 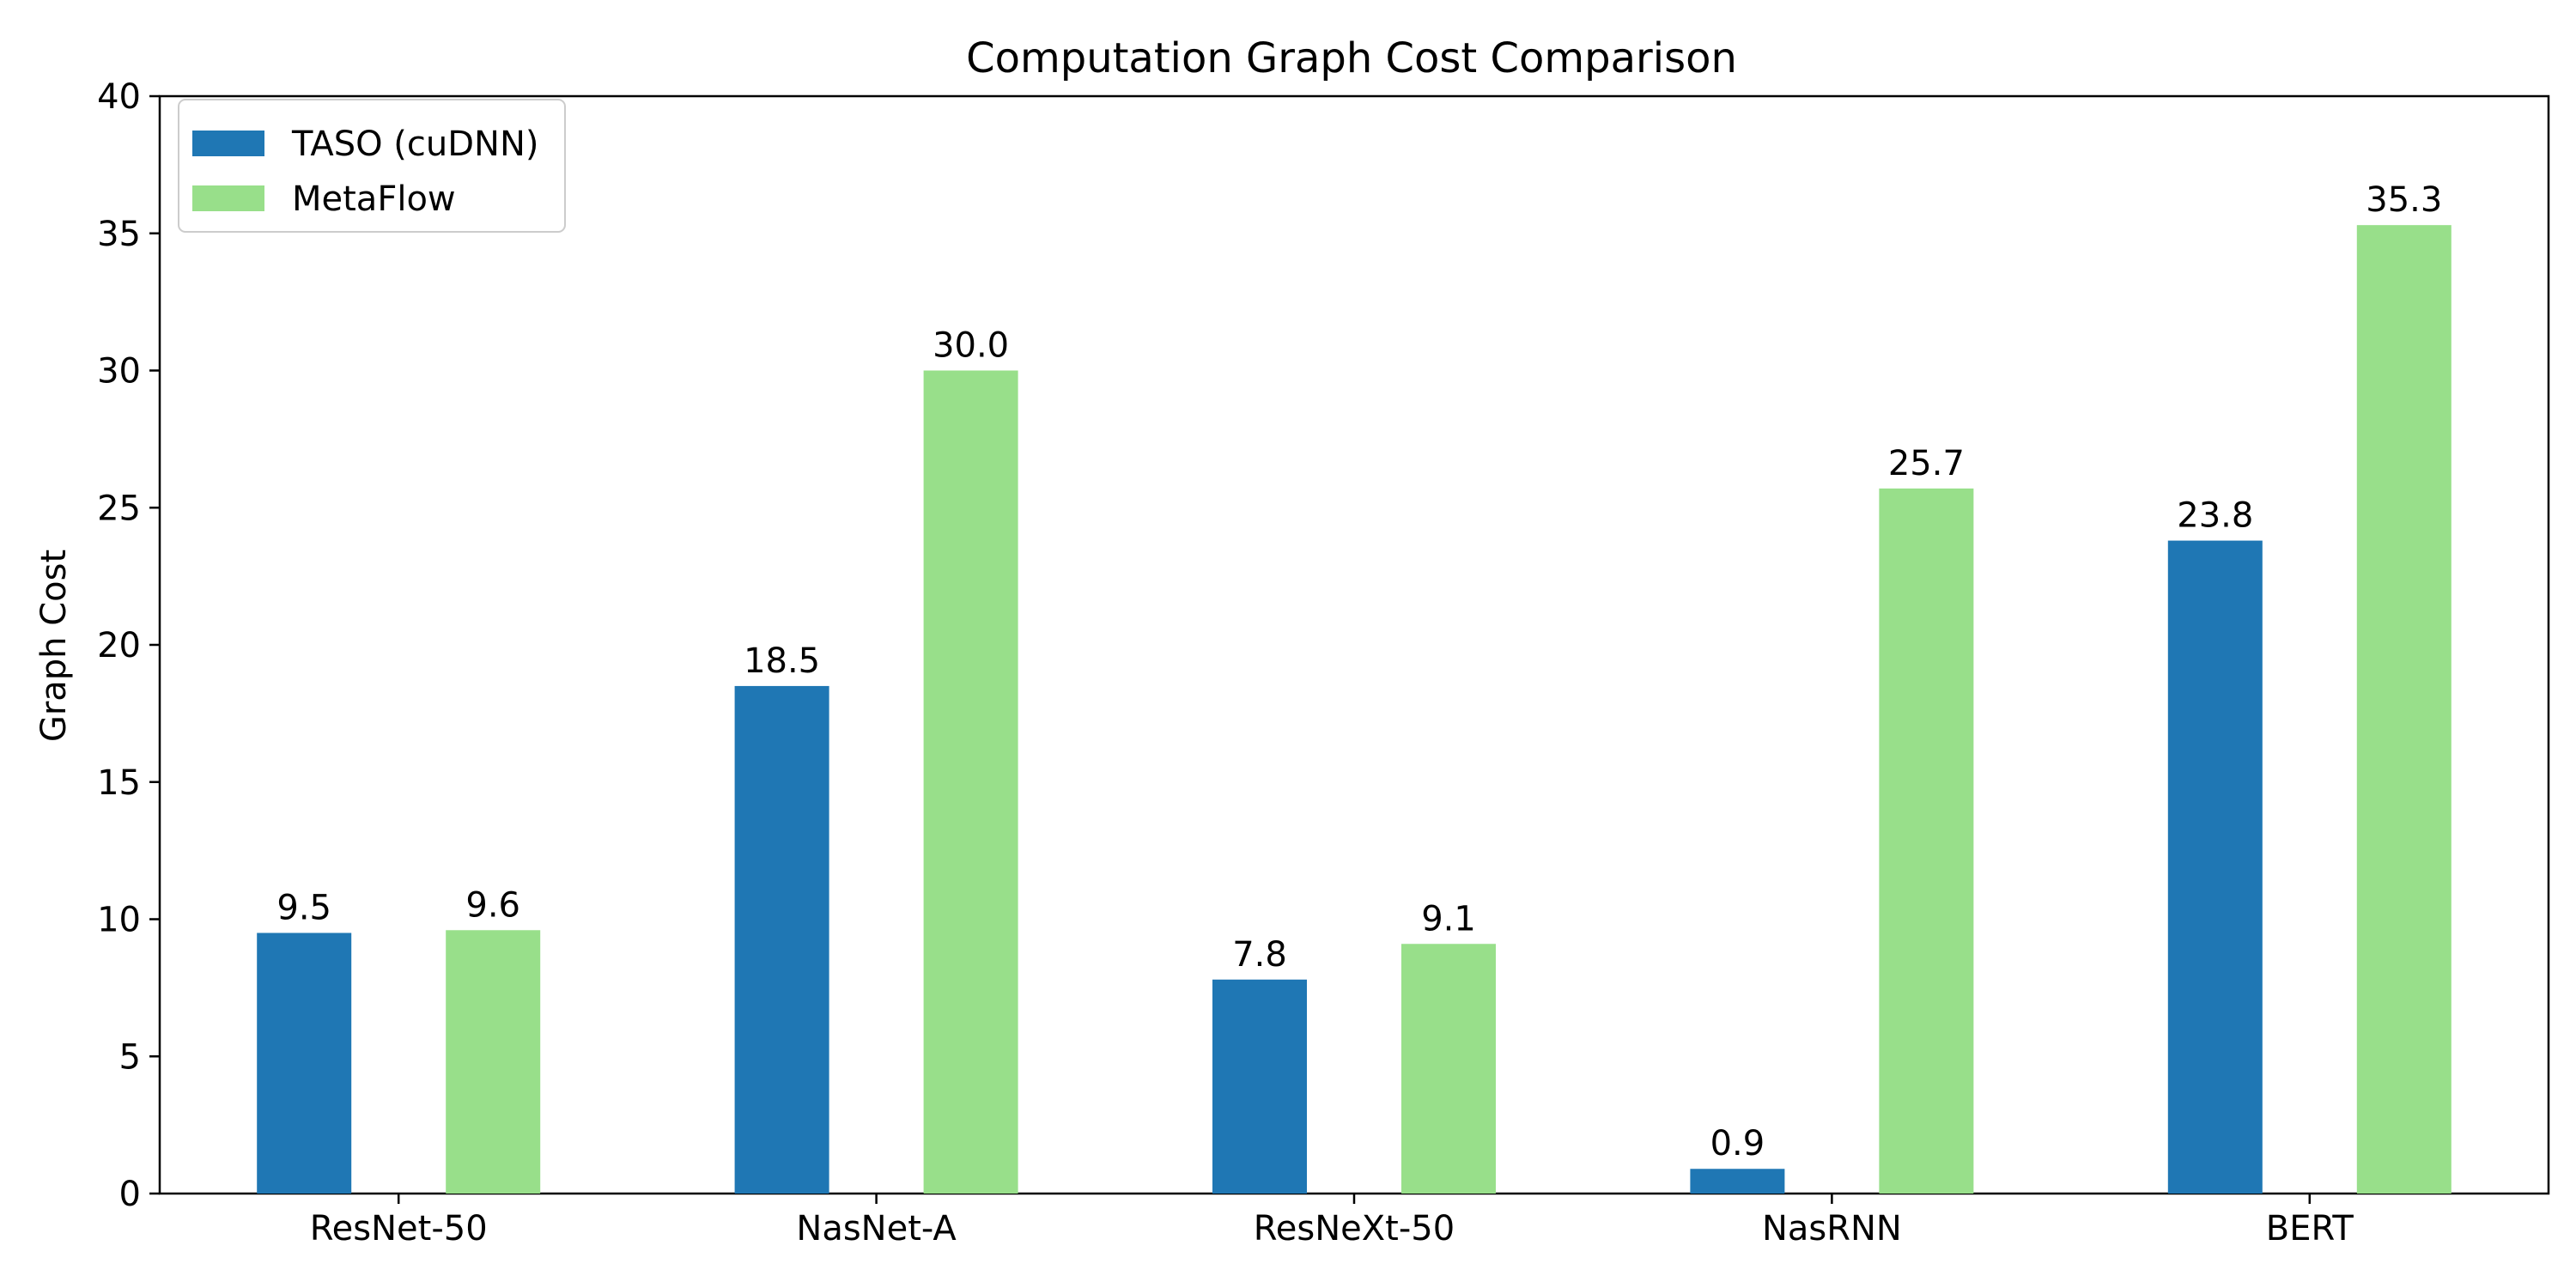 I want to click on y-tick-label: 15, so click(x=119, y=783).